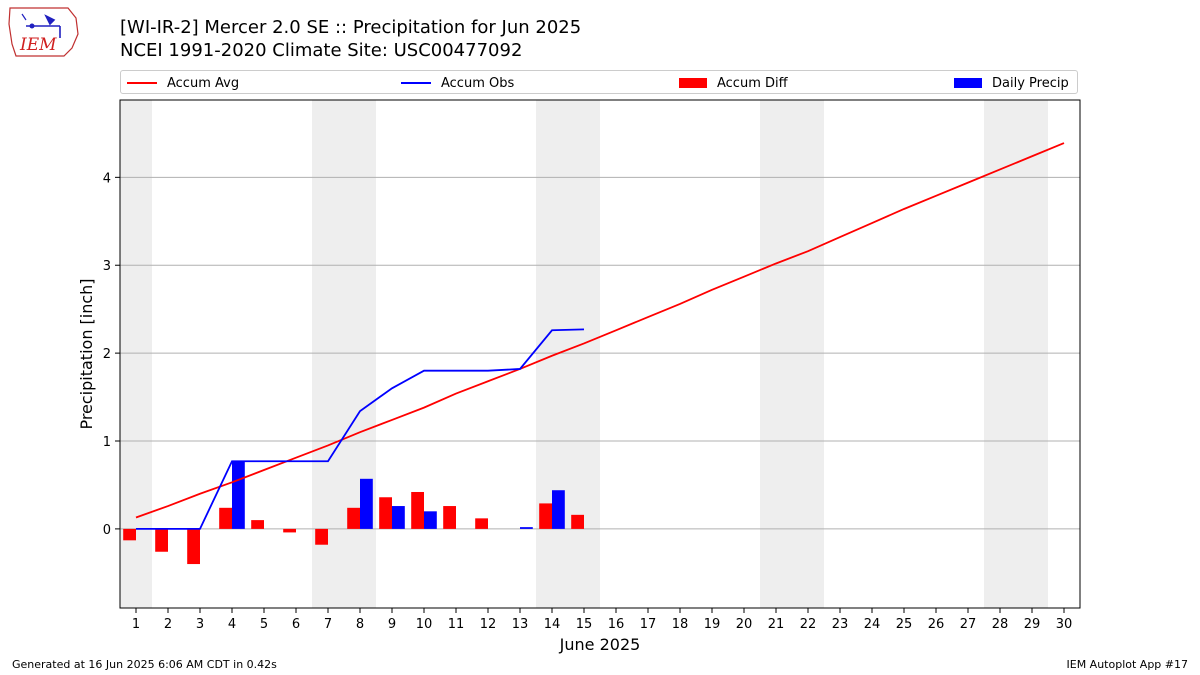 The width and height of the screenshot is (1200, 675). I want to click on x-tick-label: 26, so click(936, 624).